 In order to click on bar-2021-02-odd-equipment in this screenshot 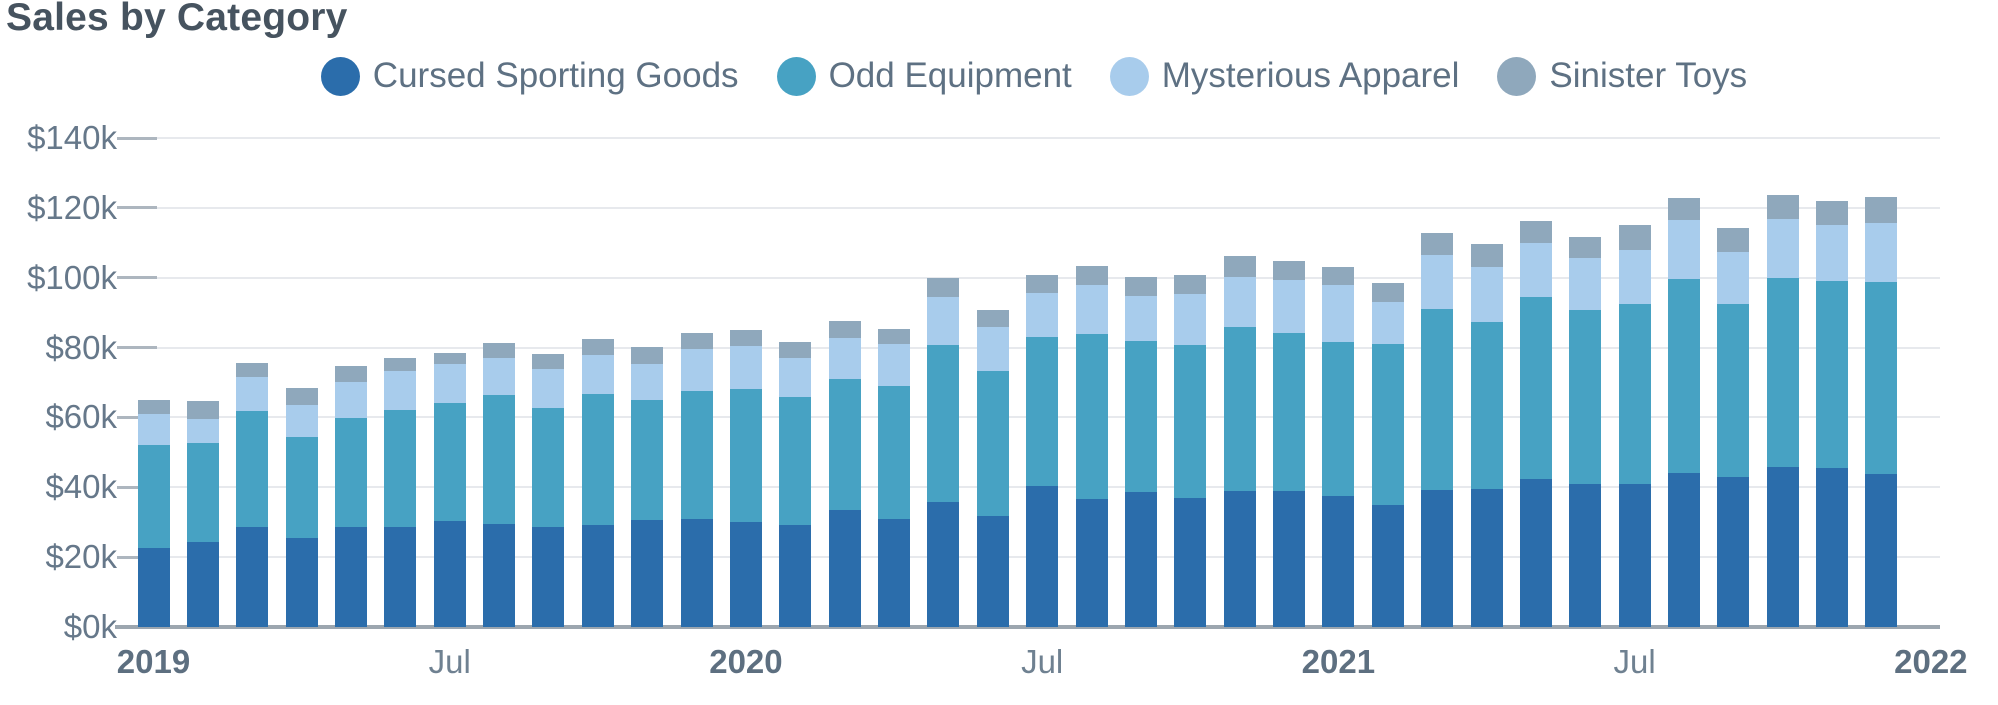, I will do `click(1387, 424)`.